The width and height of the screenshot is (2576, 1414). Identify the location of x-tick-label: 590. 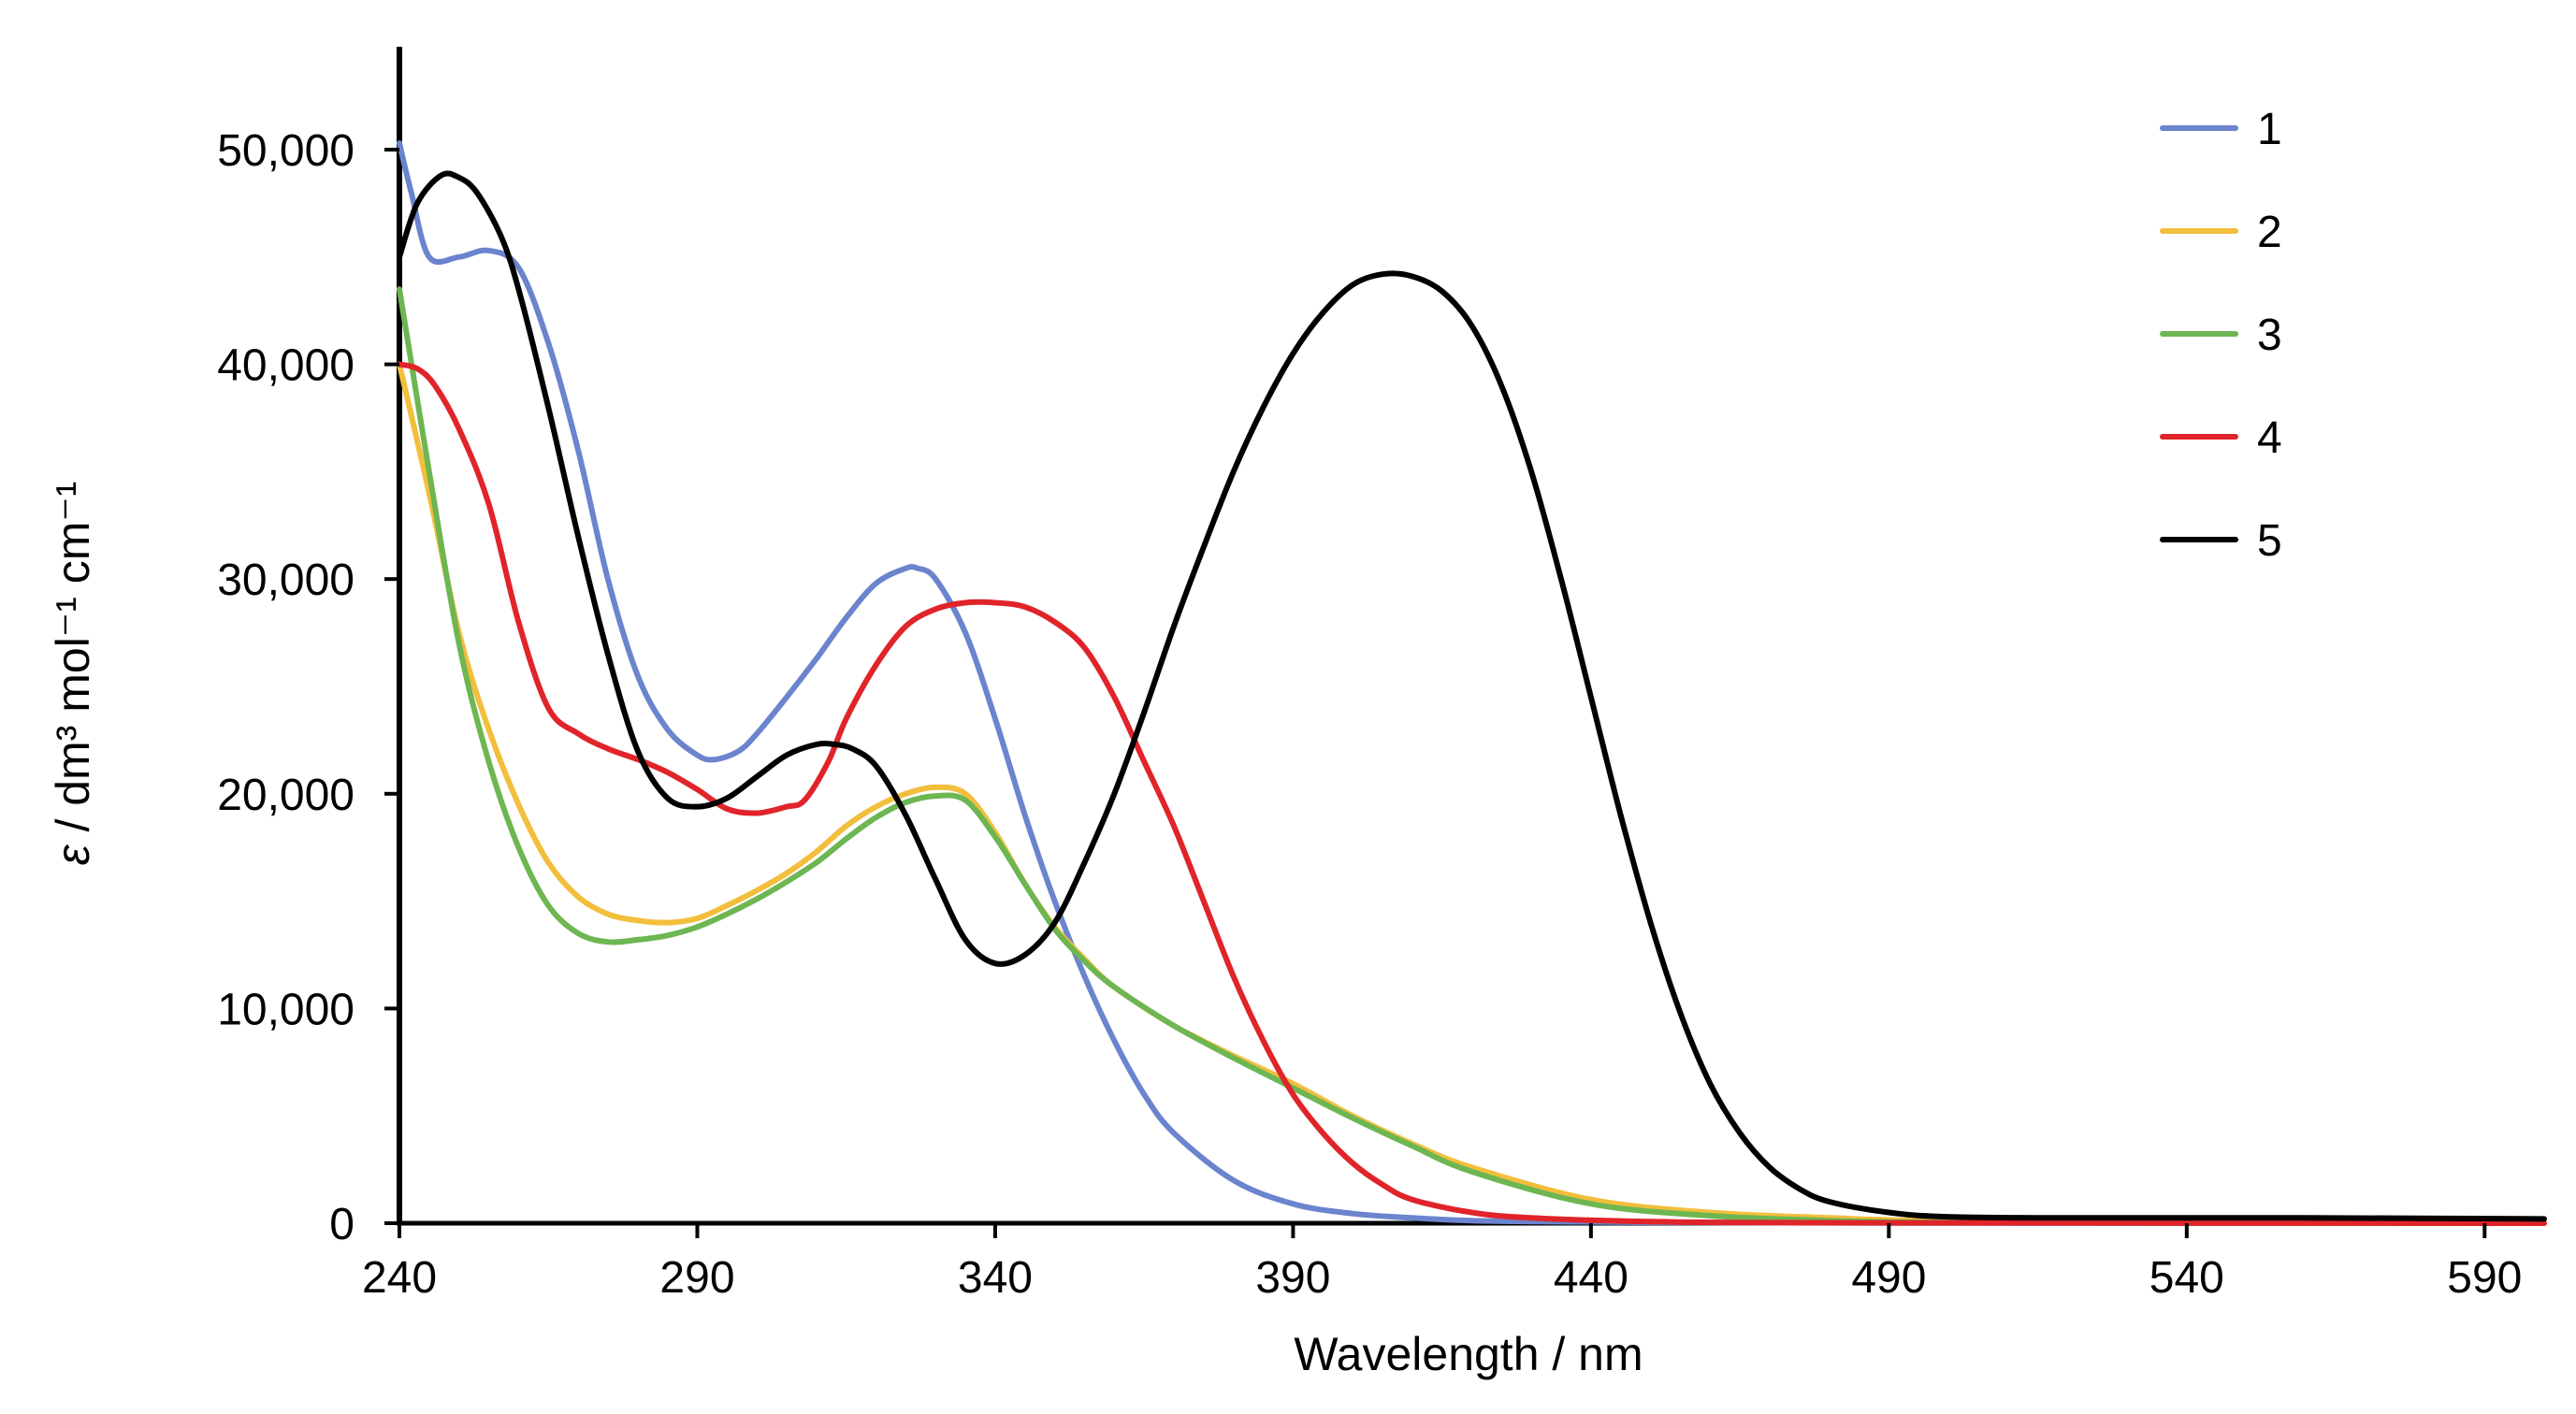
(2484, 1278).